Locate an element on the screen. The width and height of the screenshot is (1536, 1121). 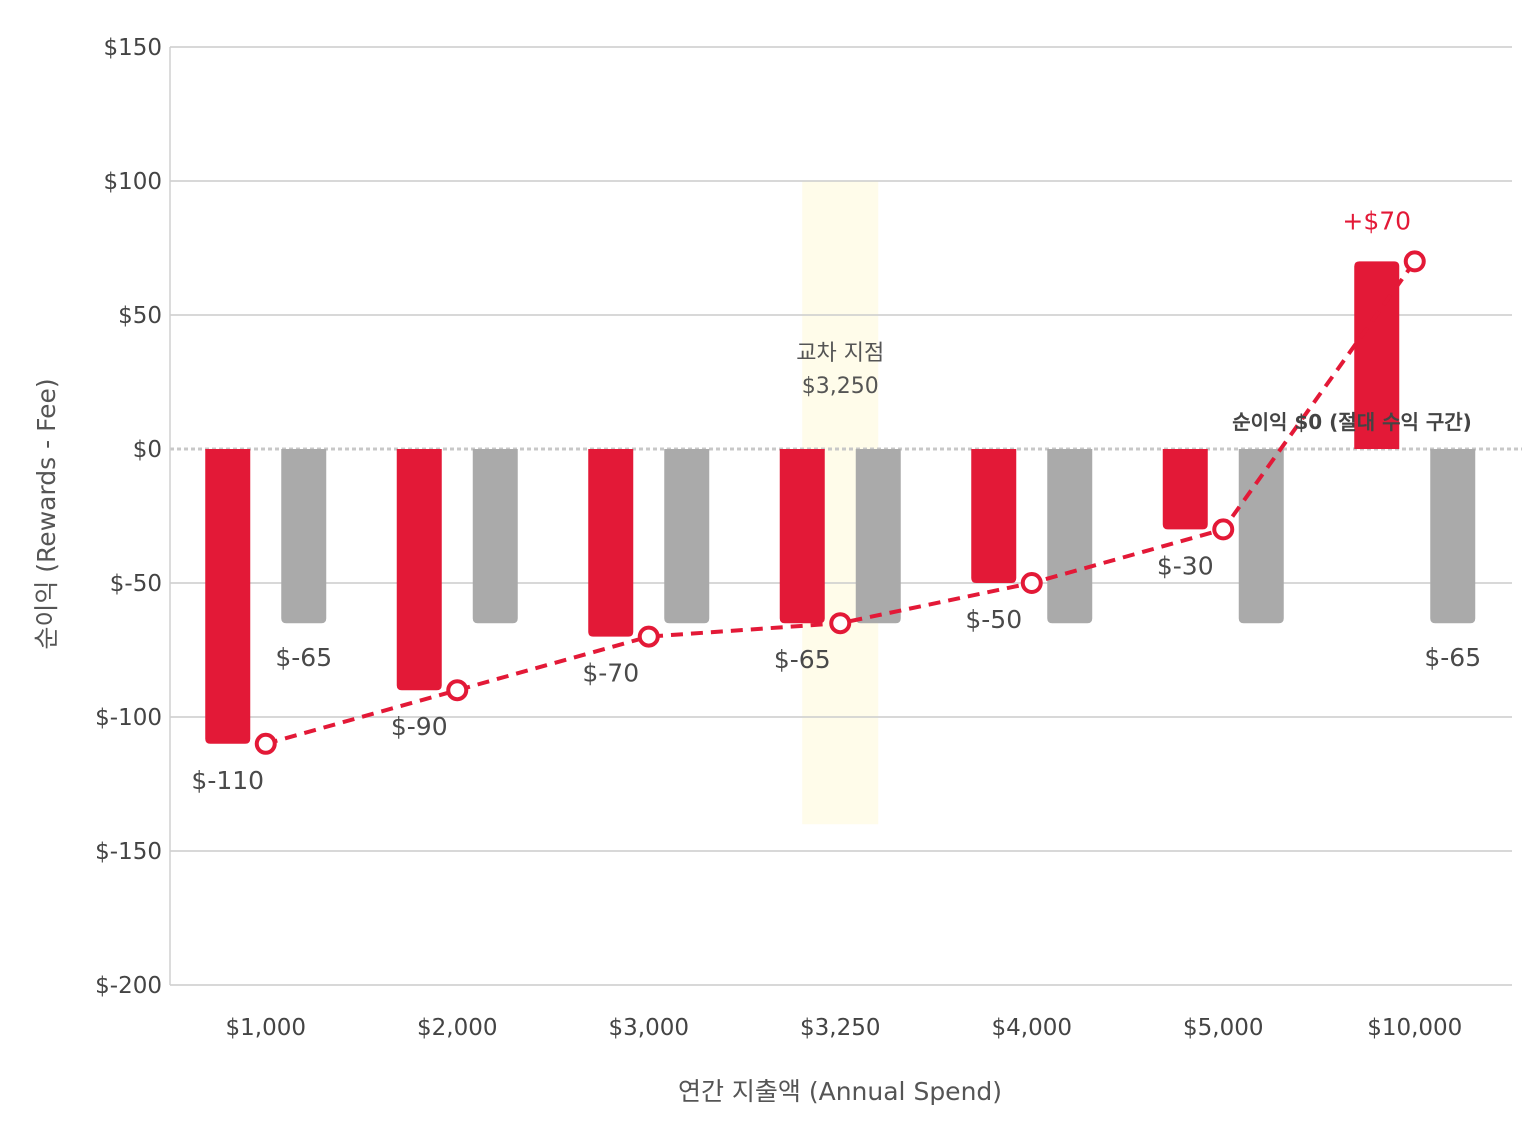
x-tick-label: $2,000 is located at coordinates (457, 1028).